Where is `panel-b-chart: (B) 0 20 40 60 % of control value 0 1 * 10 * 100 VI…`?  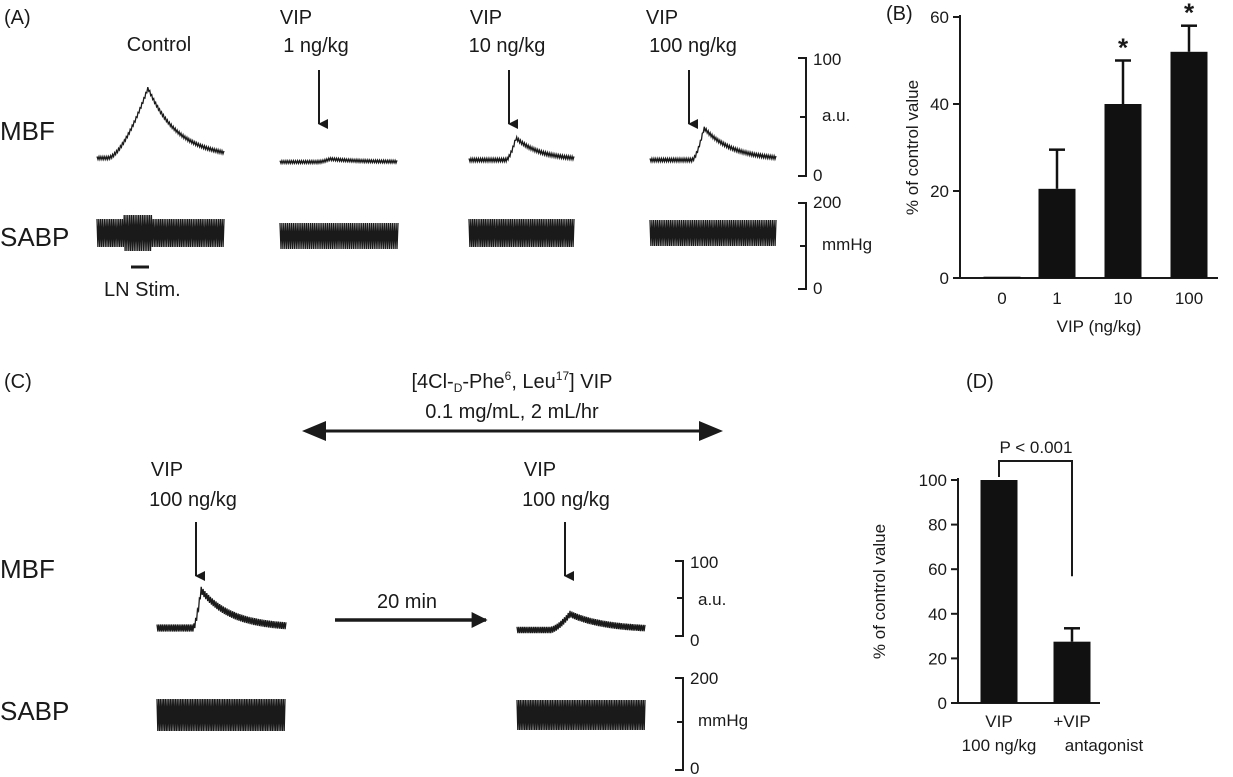
panel-b-chart: (B) 0 20 40 60 % of control value 0 1 * 10 * 100 VI… is located at coordinates (1052, 168).